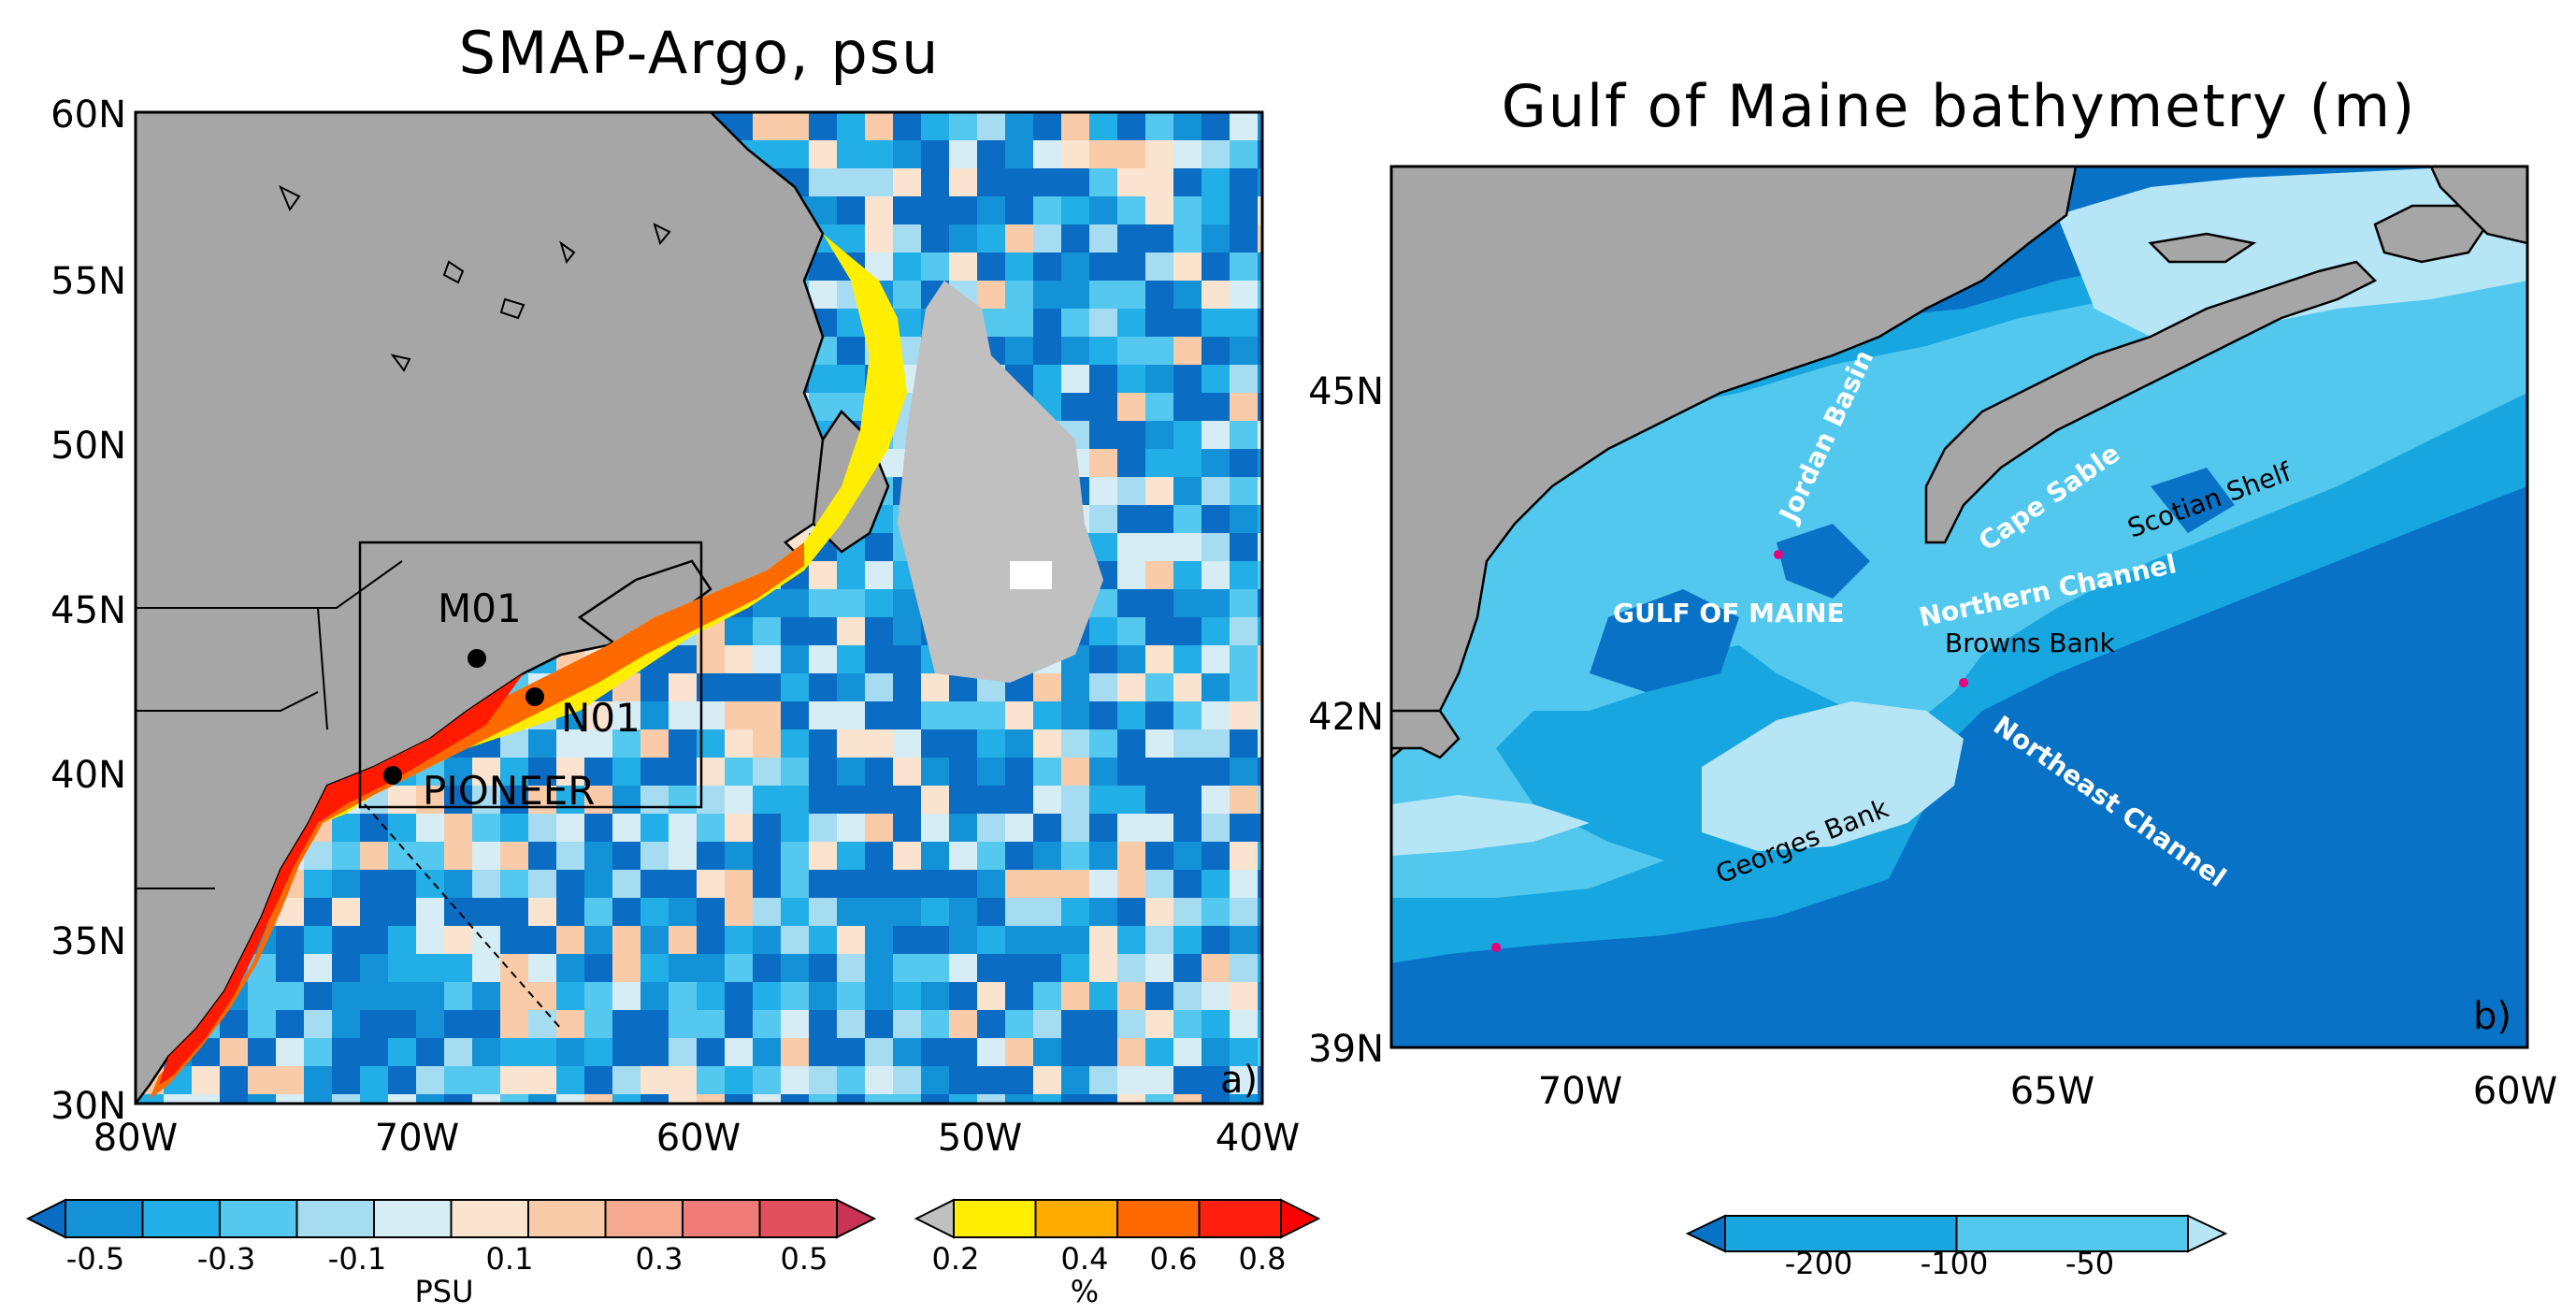 The image size is (2576, 1314). What do you see at coordinates (269, 725) in the screenshot?
I see `boundaries` at bounding box center [269, 725].